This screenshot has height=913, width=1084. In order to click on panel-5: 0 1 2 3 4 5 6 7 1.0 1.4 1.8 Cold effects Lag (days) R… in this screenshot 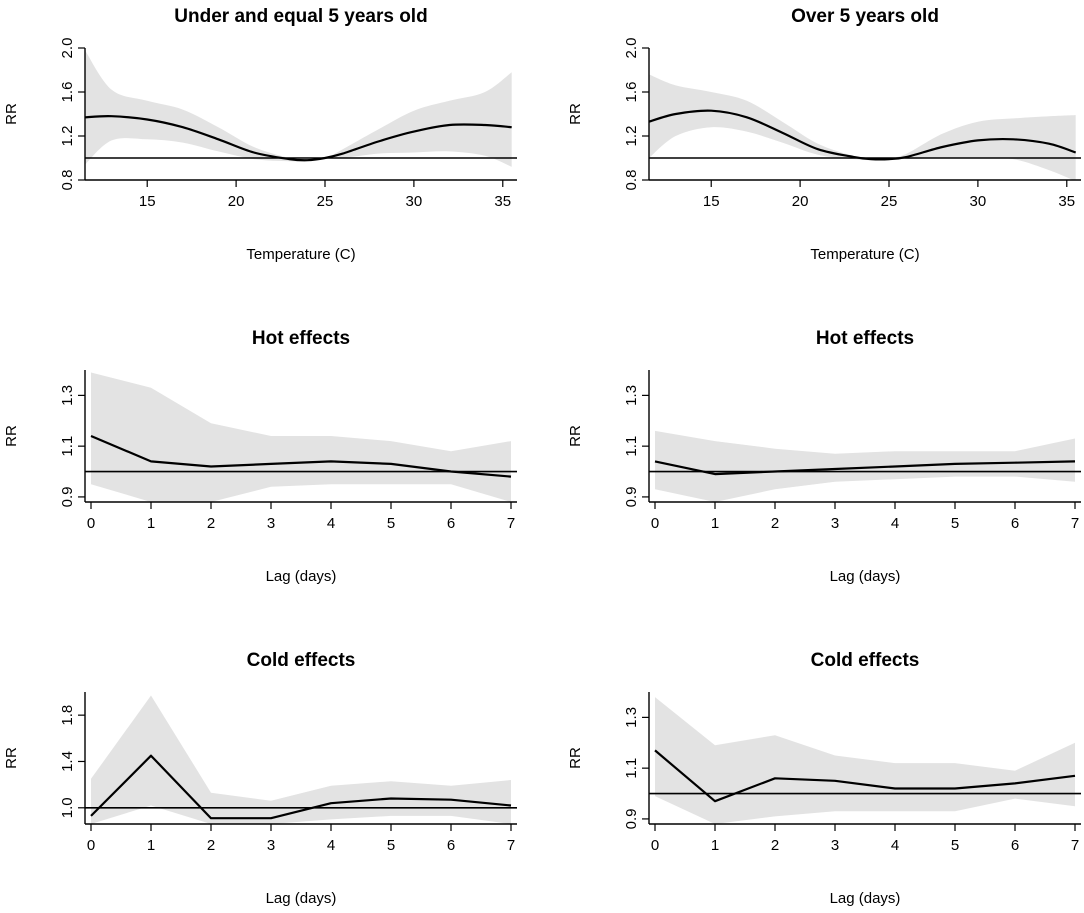, I will do `click(260, 778)`.